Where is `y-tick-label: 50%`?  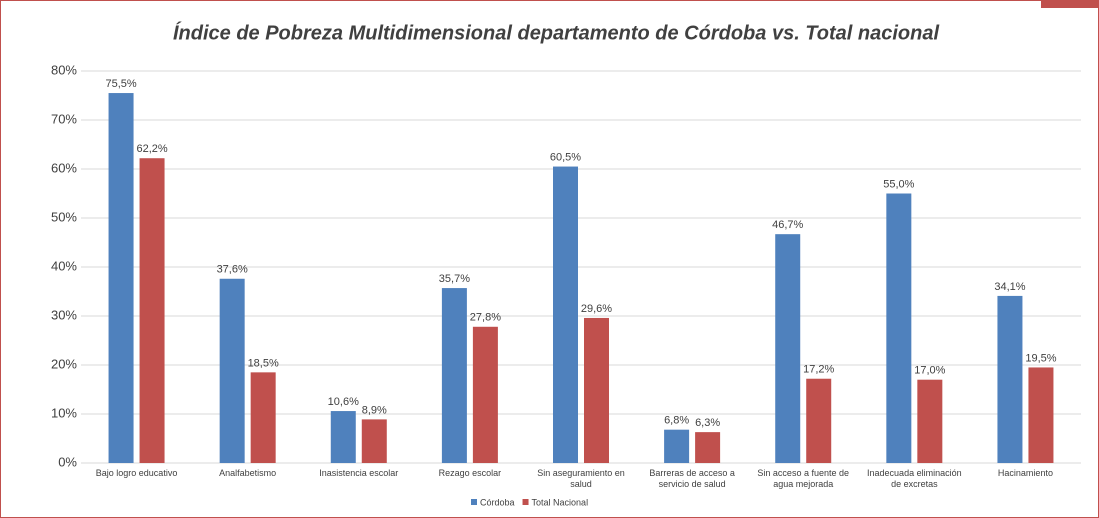 y-tick-label: 50% is located at coordinates (64, 216).